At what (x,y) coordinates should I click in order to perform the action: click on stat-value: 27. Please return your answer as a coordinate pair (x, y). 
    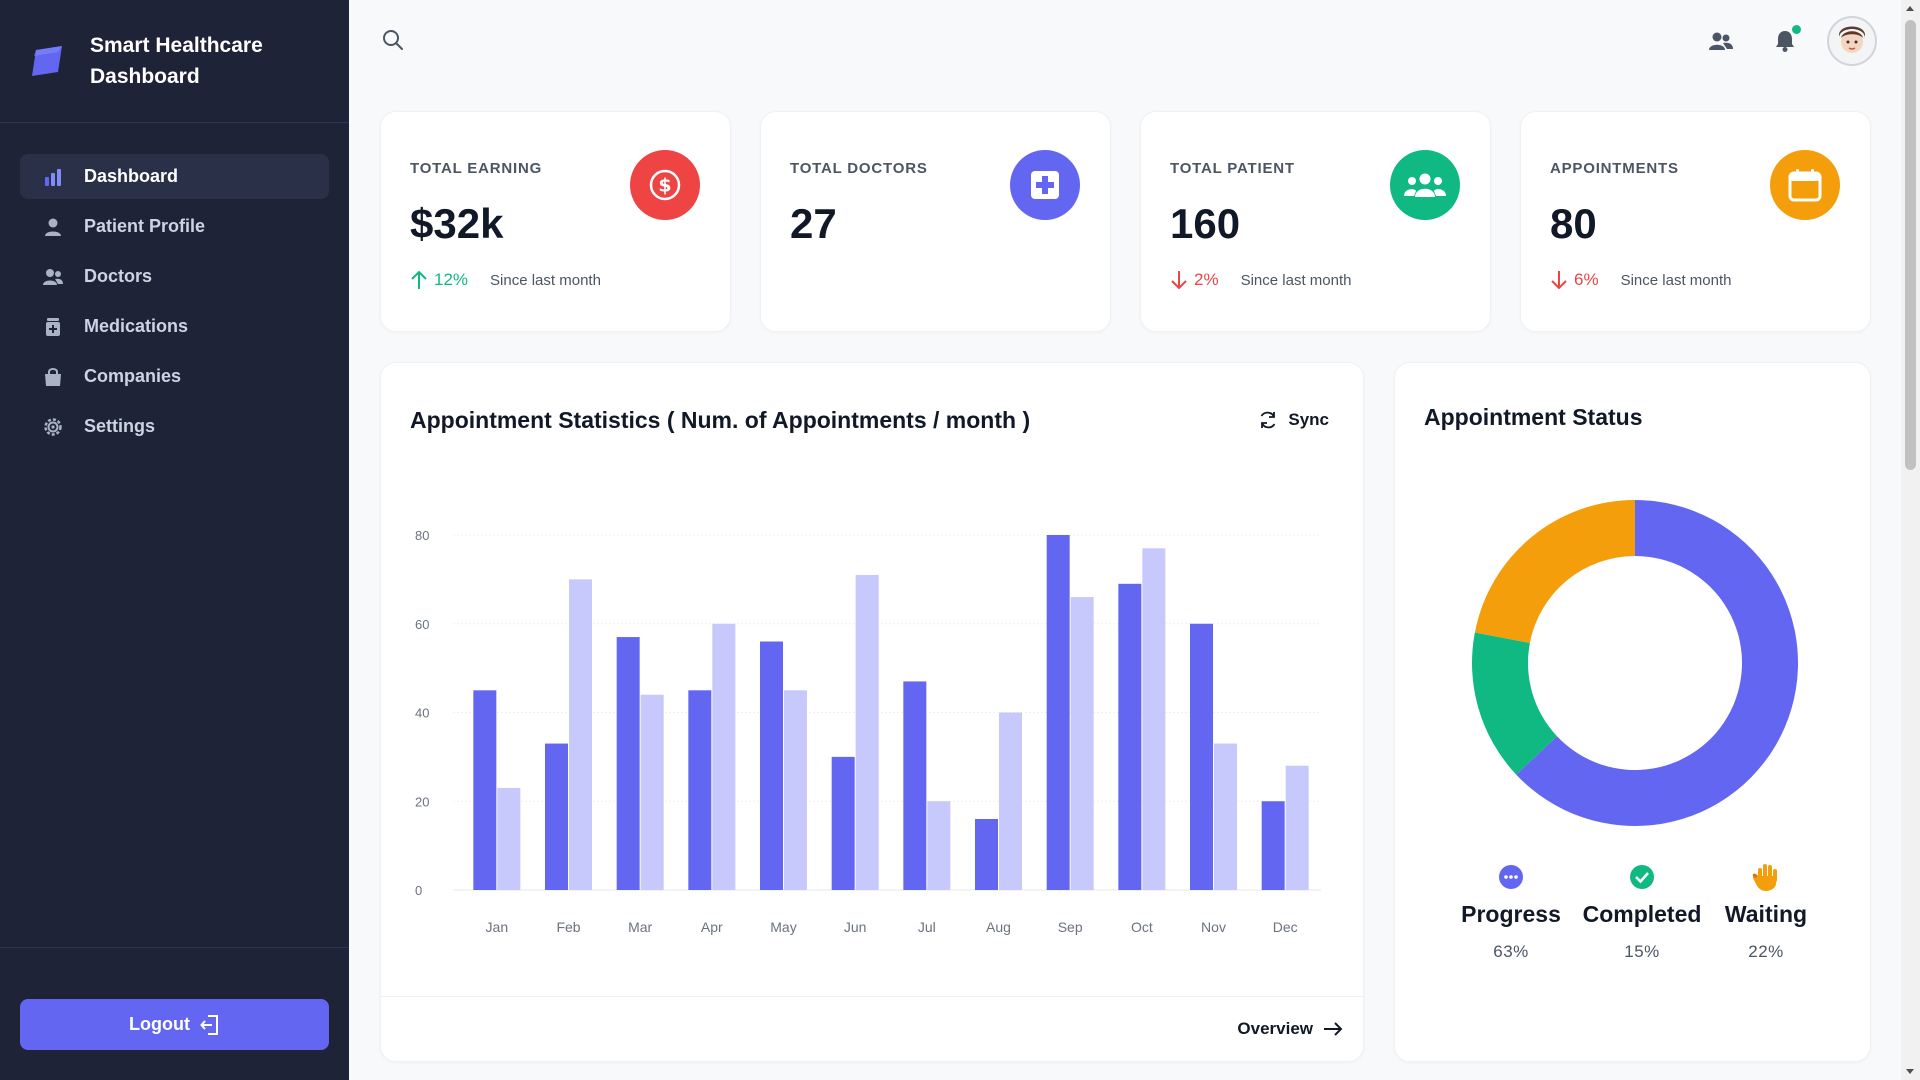
    Looking at the image, I should click on (813, 223).